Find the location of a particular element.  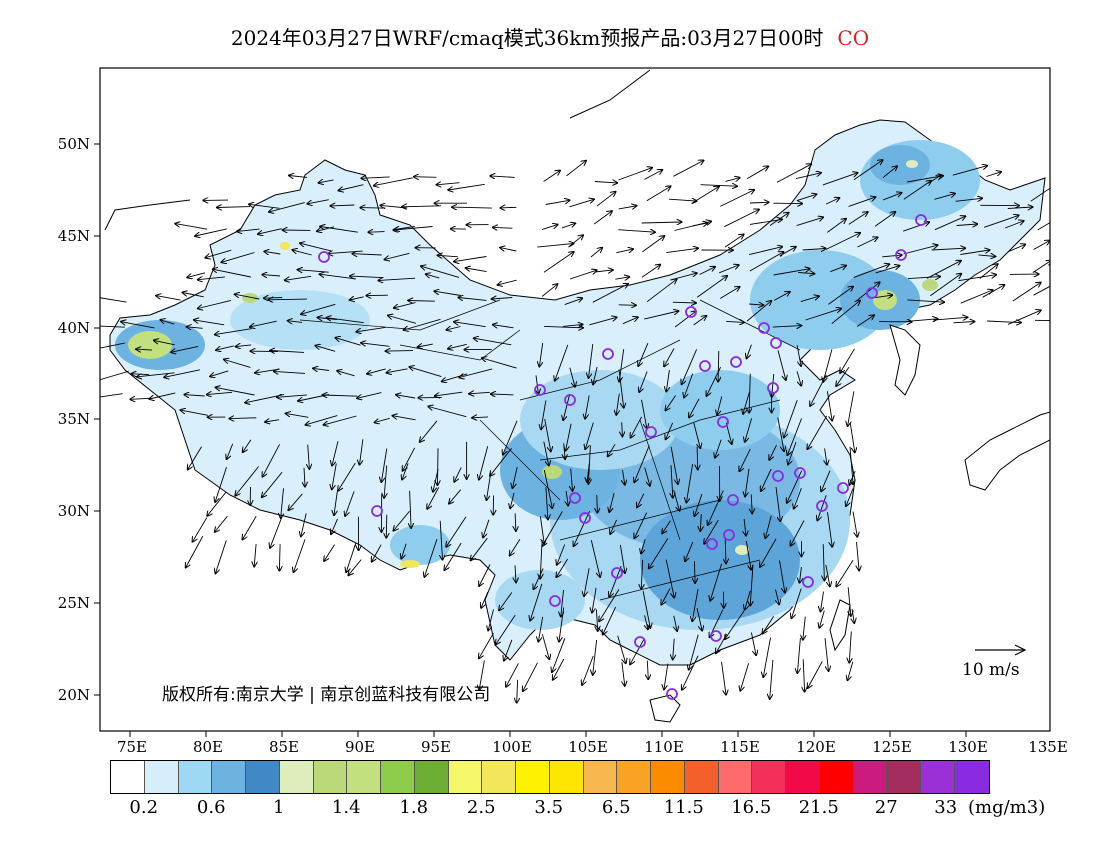

lon-label: 95E is located at coordinates (436, 747).